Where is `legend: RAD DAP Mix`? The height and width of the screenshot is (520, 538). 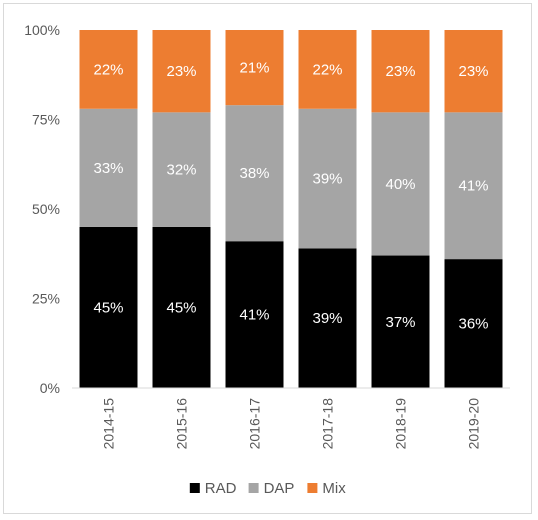 legend: RAD DAP Mix is located at coordinates (267, 488).